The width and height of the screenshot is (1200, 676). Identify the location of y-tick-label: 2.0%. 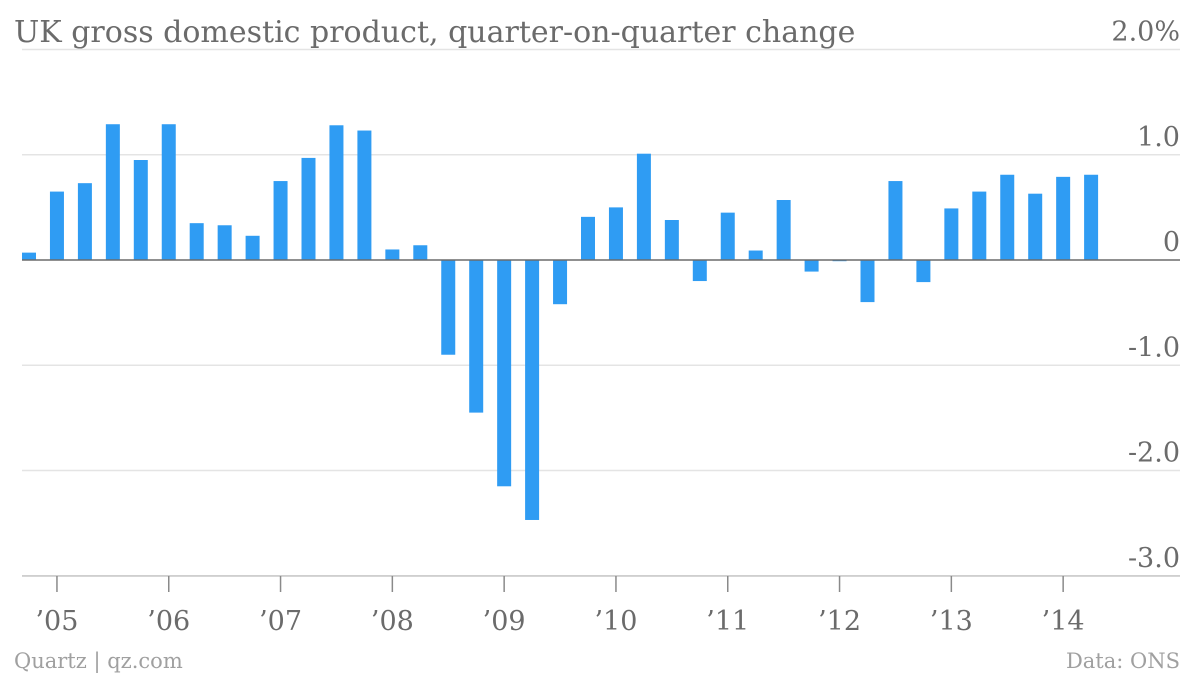
(1145, 32).